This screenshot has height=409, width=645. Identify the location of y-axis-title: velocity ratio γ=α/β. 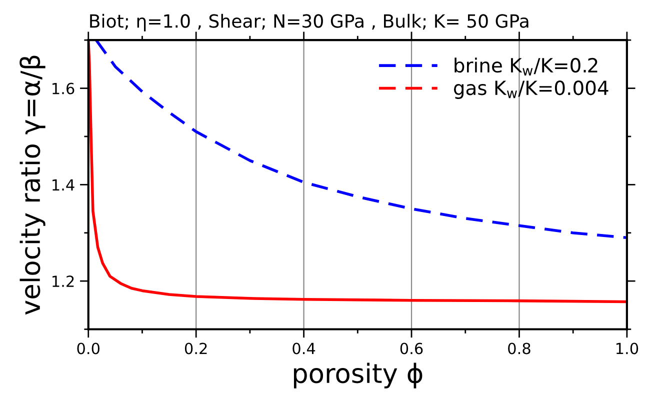
(33, 185).